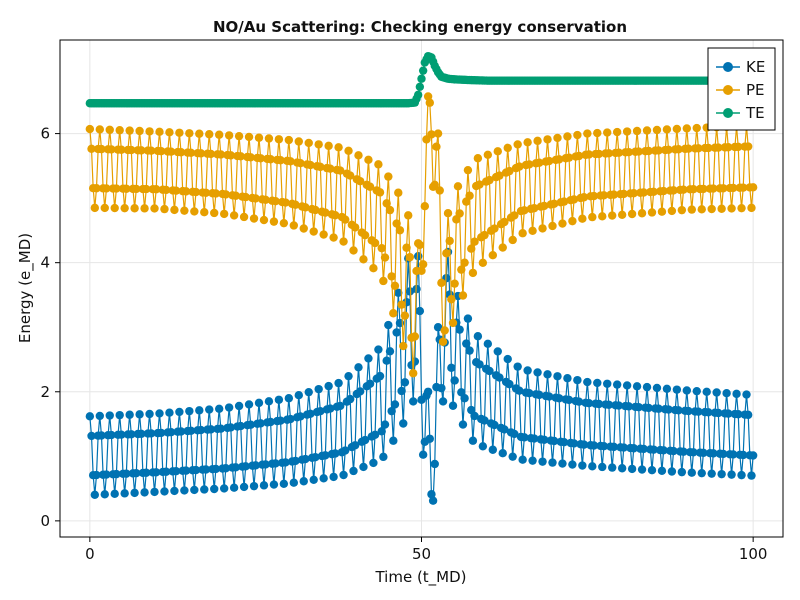  What do you see at coordinates (45, 263) in the screenshot?
I see `y-tick-label: 4` at bounding box center [45, 263].